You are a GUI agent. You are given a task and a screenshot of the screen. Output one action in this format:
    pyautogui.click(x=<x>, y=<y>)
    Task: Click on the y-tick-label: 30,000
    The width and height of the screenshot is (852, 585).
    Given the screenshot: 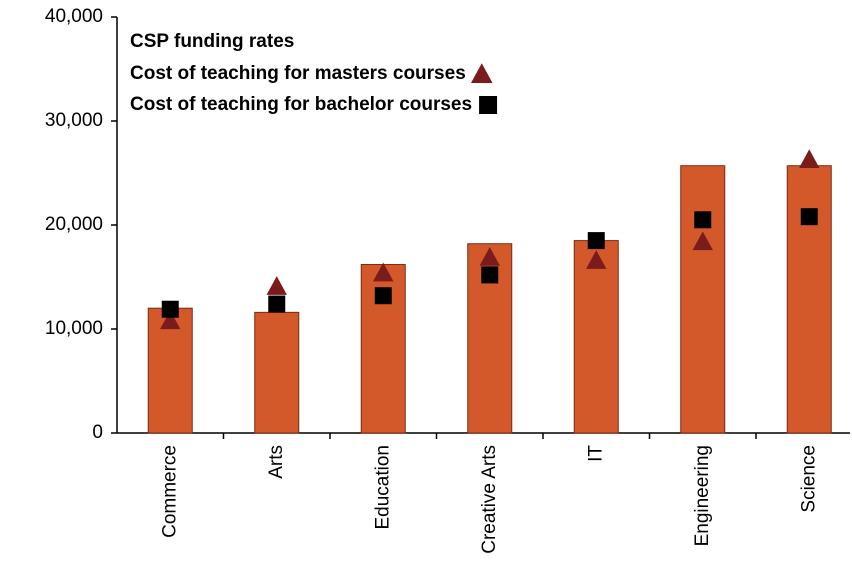 What is the action you would take?
    pyautogui.click(x=74, y=120)
    